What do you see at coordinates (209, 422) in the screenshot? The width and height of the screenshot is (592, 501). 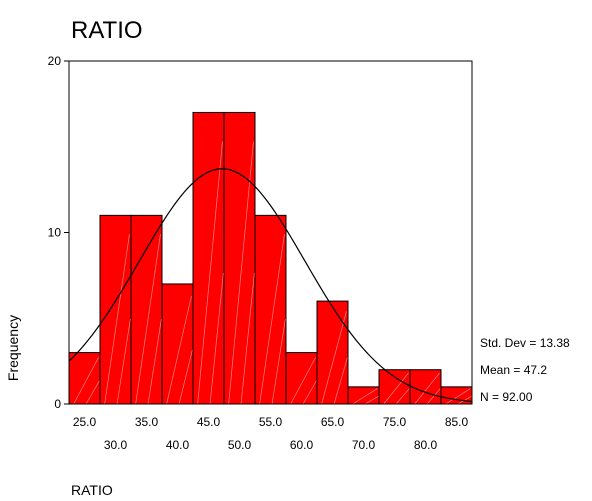 I see `x-tick-label: 45.0` at bounding box center [209, 422].